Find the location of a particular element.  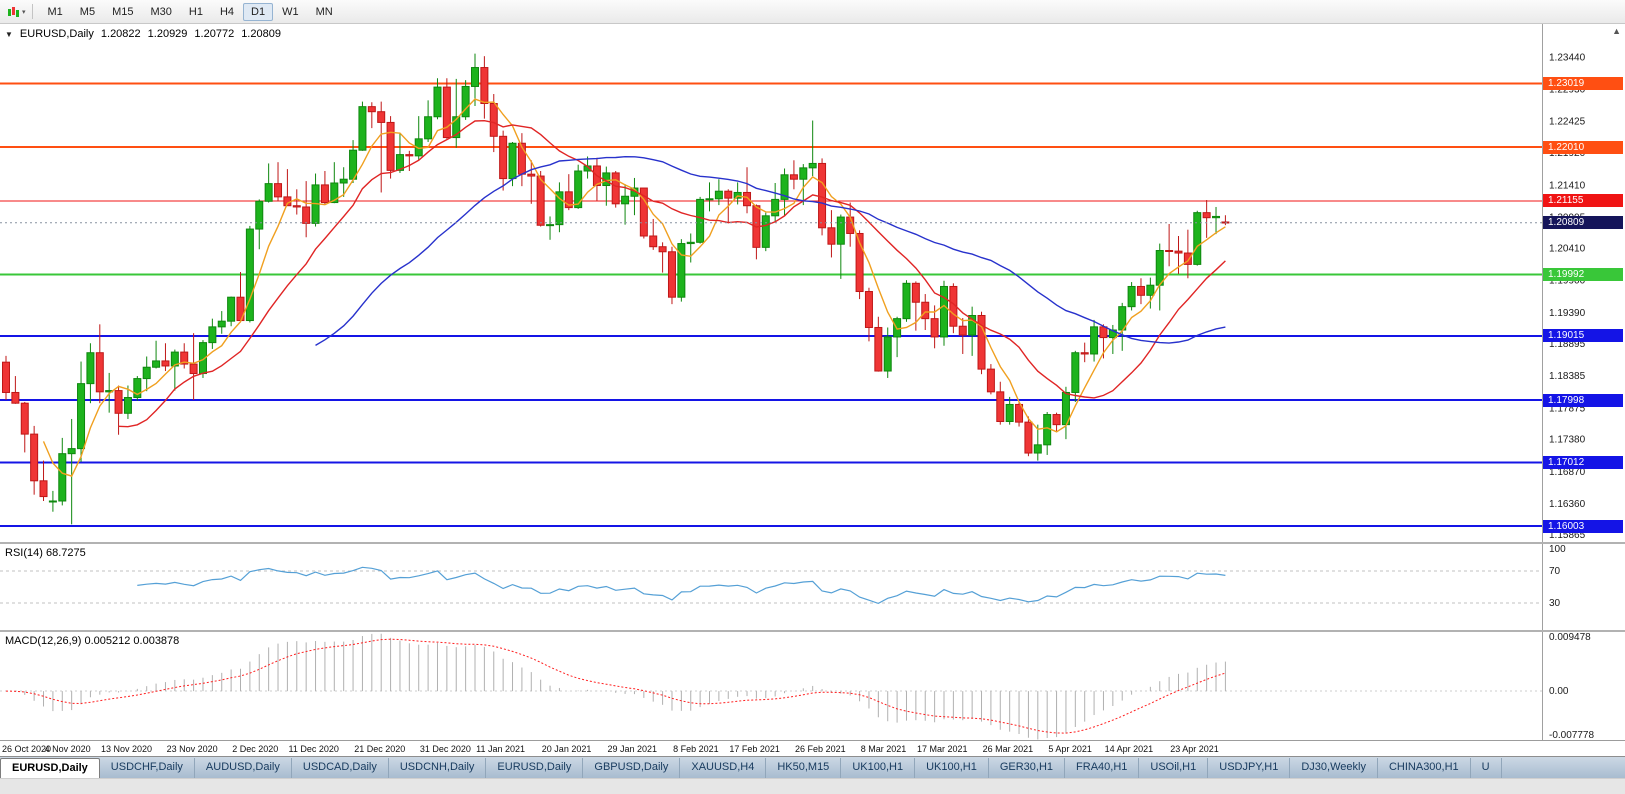

timeframe-button-m1: M1 is located at coordinates (55, 11).